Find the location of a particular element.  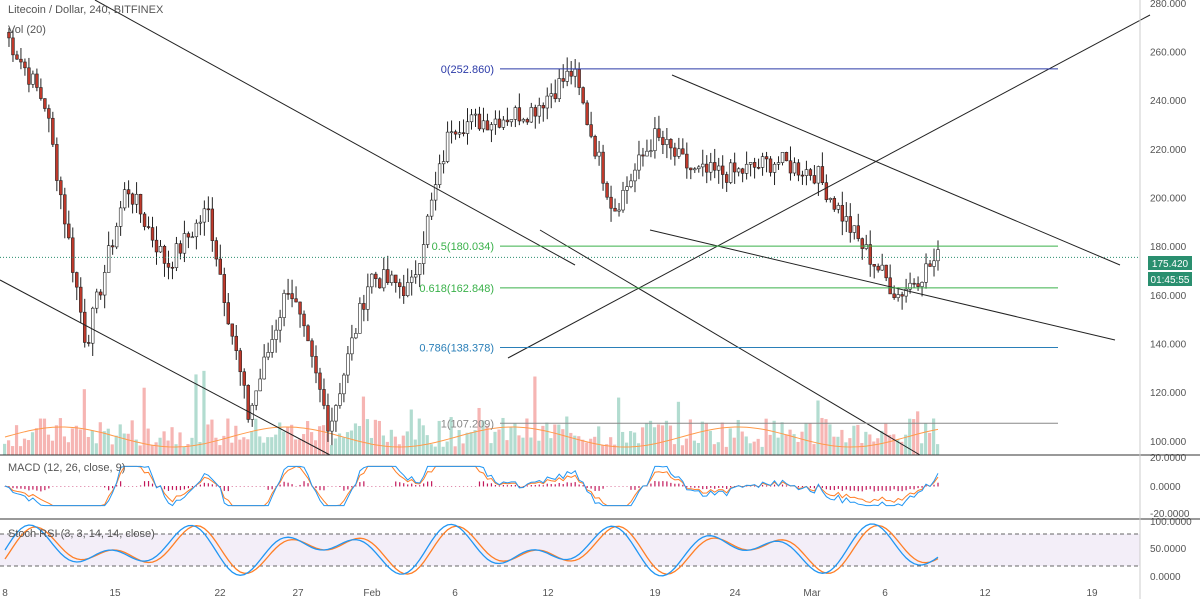

macd-line is located at coordinates (471, 486).